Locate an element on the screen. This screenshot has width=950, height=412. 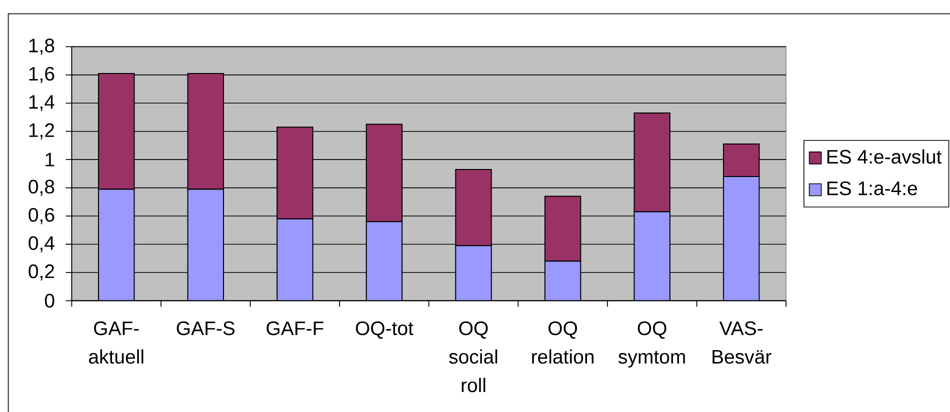
x-tick-label: VAS-Besvär is located at coordinates (742, 342).